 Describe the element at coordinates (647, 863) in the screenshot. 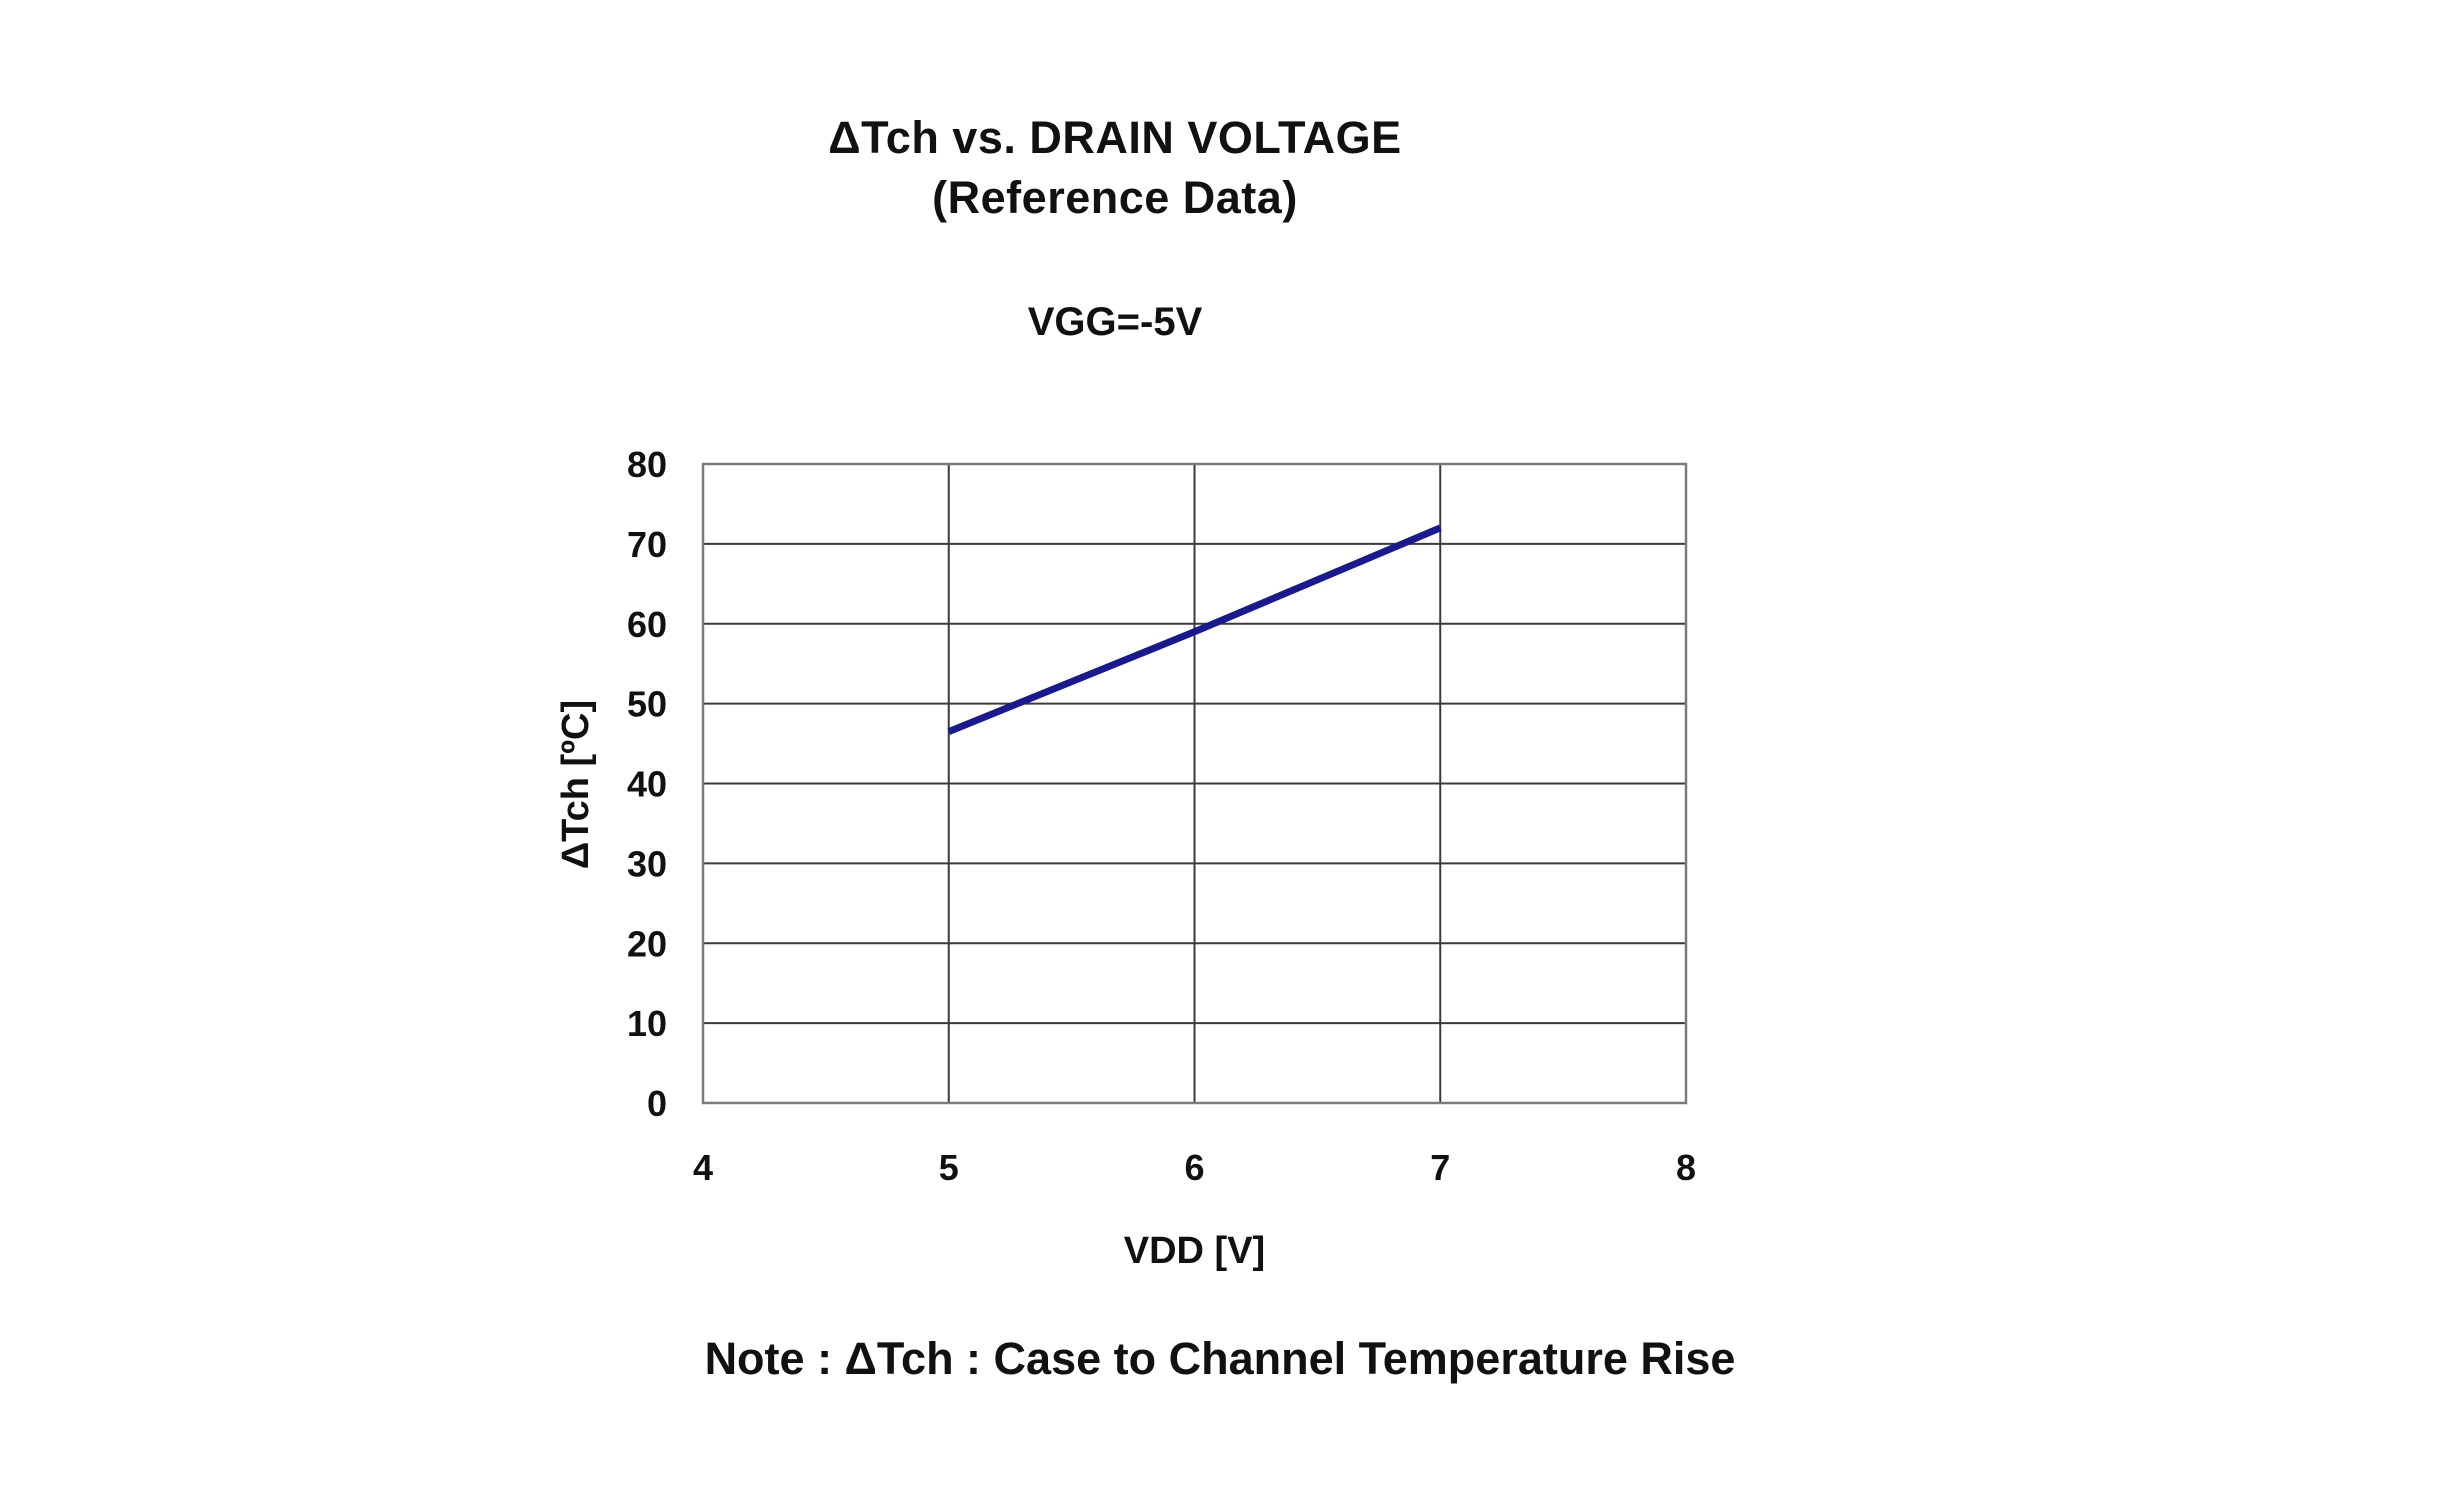

I see `y-tick-label: 30` at that location.